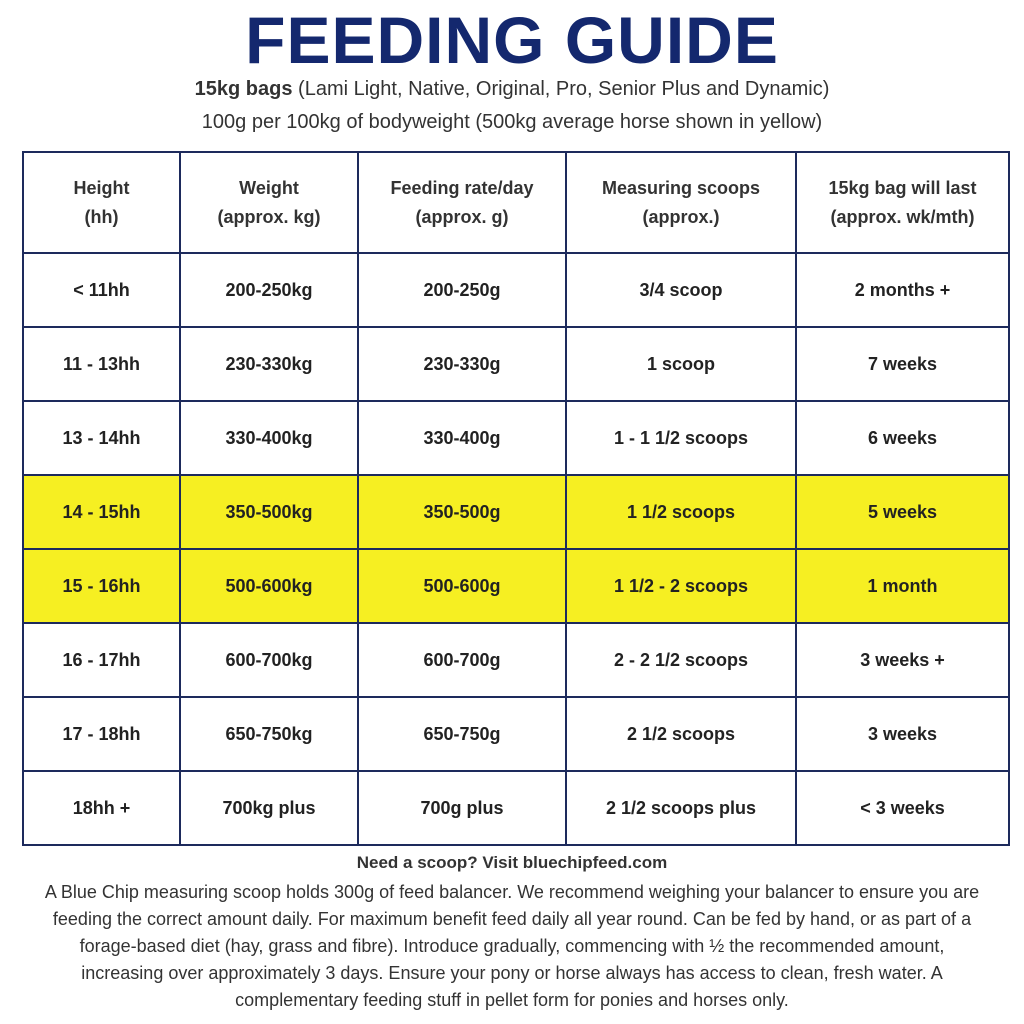 This screenshot has width=1024, height=1024. I want to click on title: FEEDING GUIDE, so click(512, 40).